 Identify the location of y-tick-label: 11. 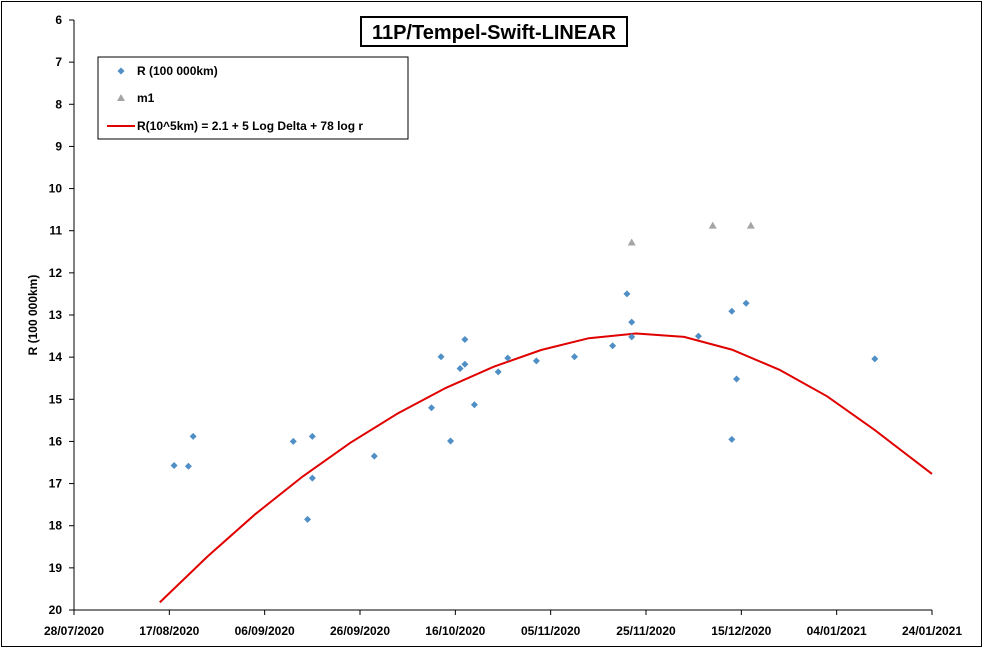
(55, 231).